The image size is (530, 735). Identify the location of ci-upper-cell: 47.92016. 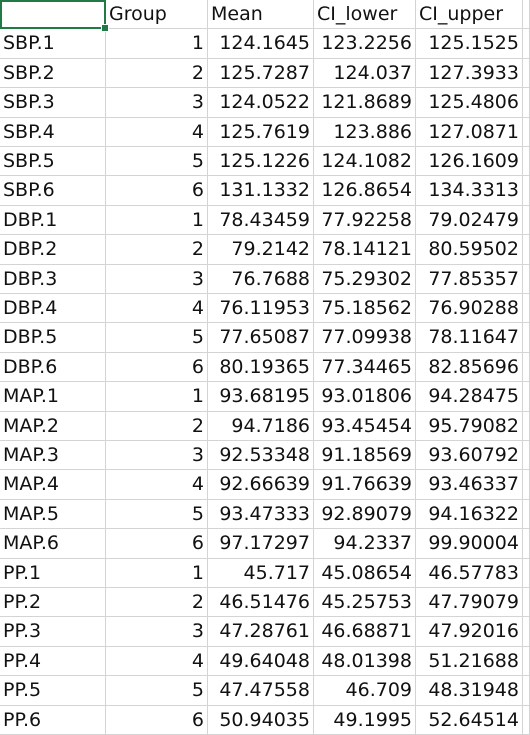
(469, 632).